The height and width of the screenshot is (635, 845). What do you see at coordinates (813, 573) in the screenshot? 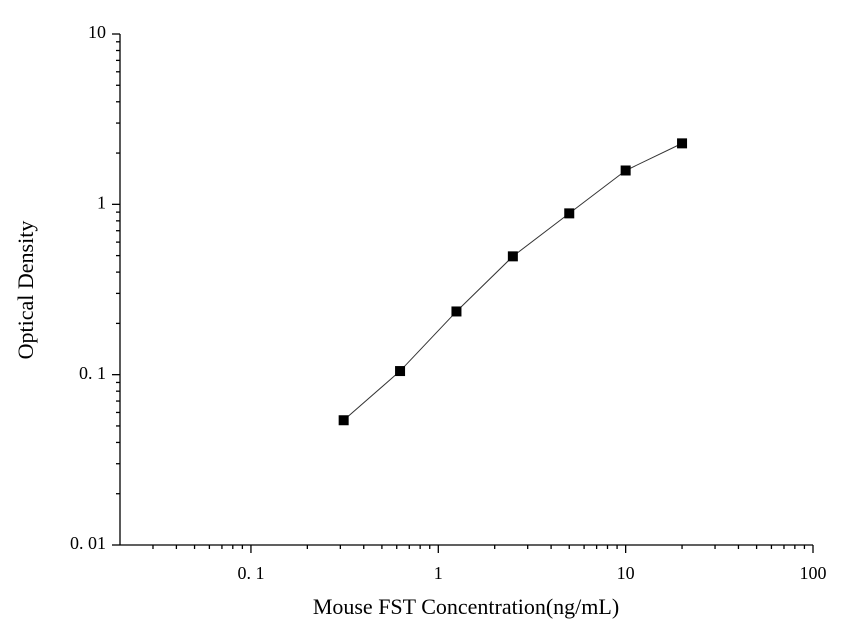
I see `x-tick-label: 100` at bounding box center [813, 573].